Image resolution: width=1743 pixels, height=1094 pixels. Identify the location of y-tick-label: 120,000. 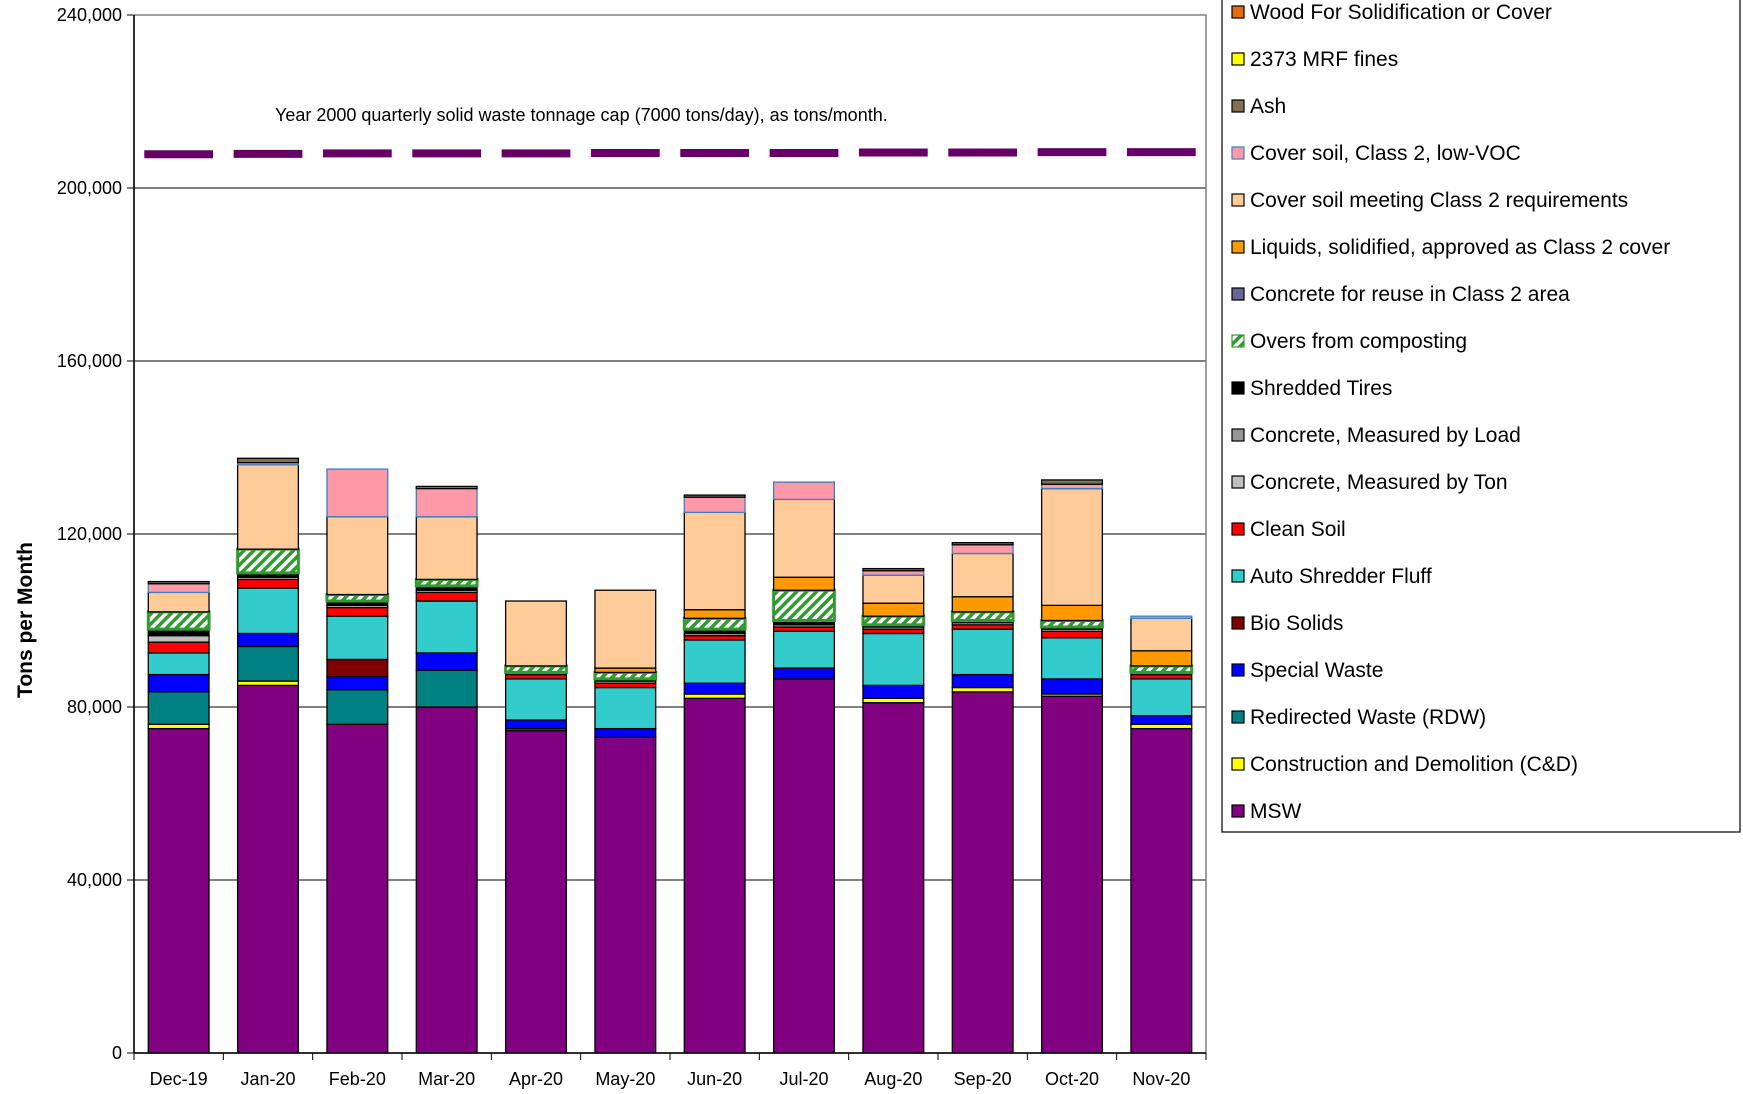
(89, 534).